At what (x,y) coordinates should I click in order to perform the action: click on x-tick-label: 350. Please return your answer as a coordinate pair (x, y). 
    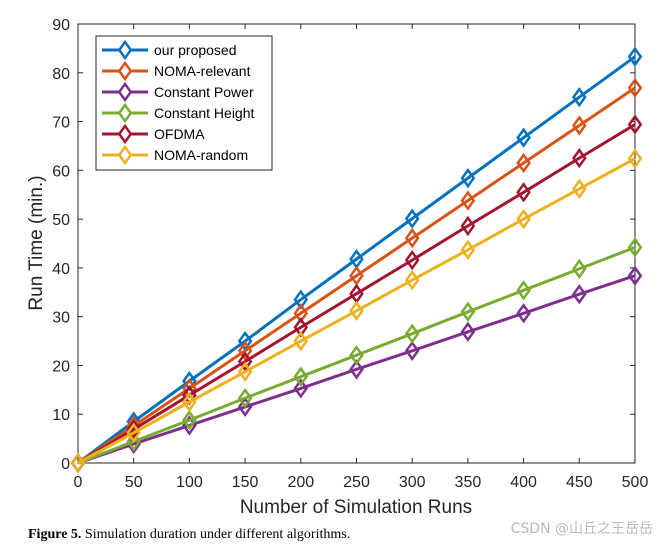
    Looking at the image, I should click on (468, 482).